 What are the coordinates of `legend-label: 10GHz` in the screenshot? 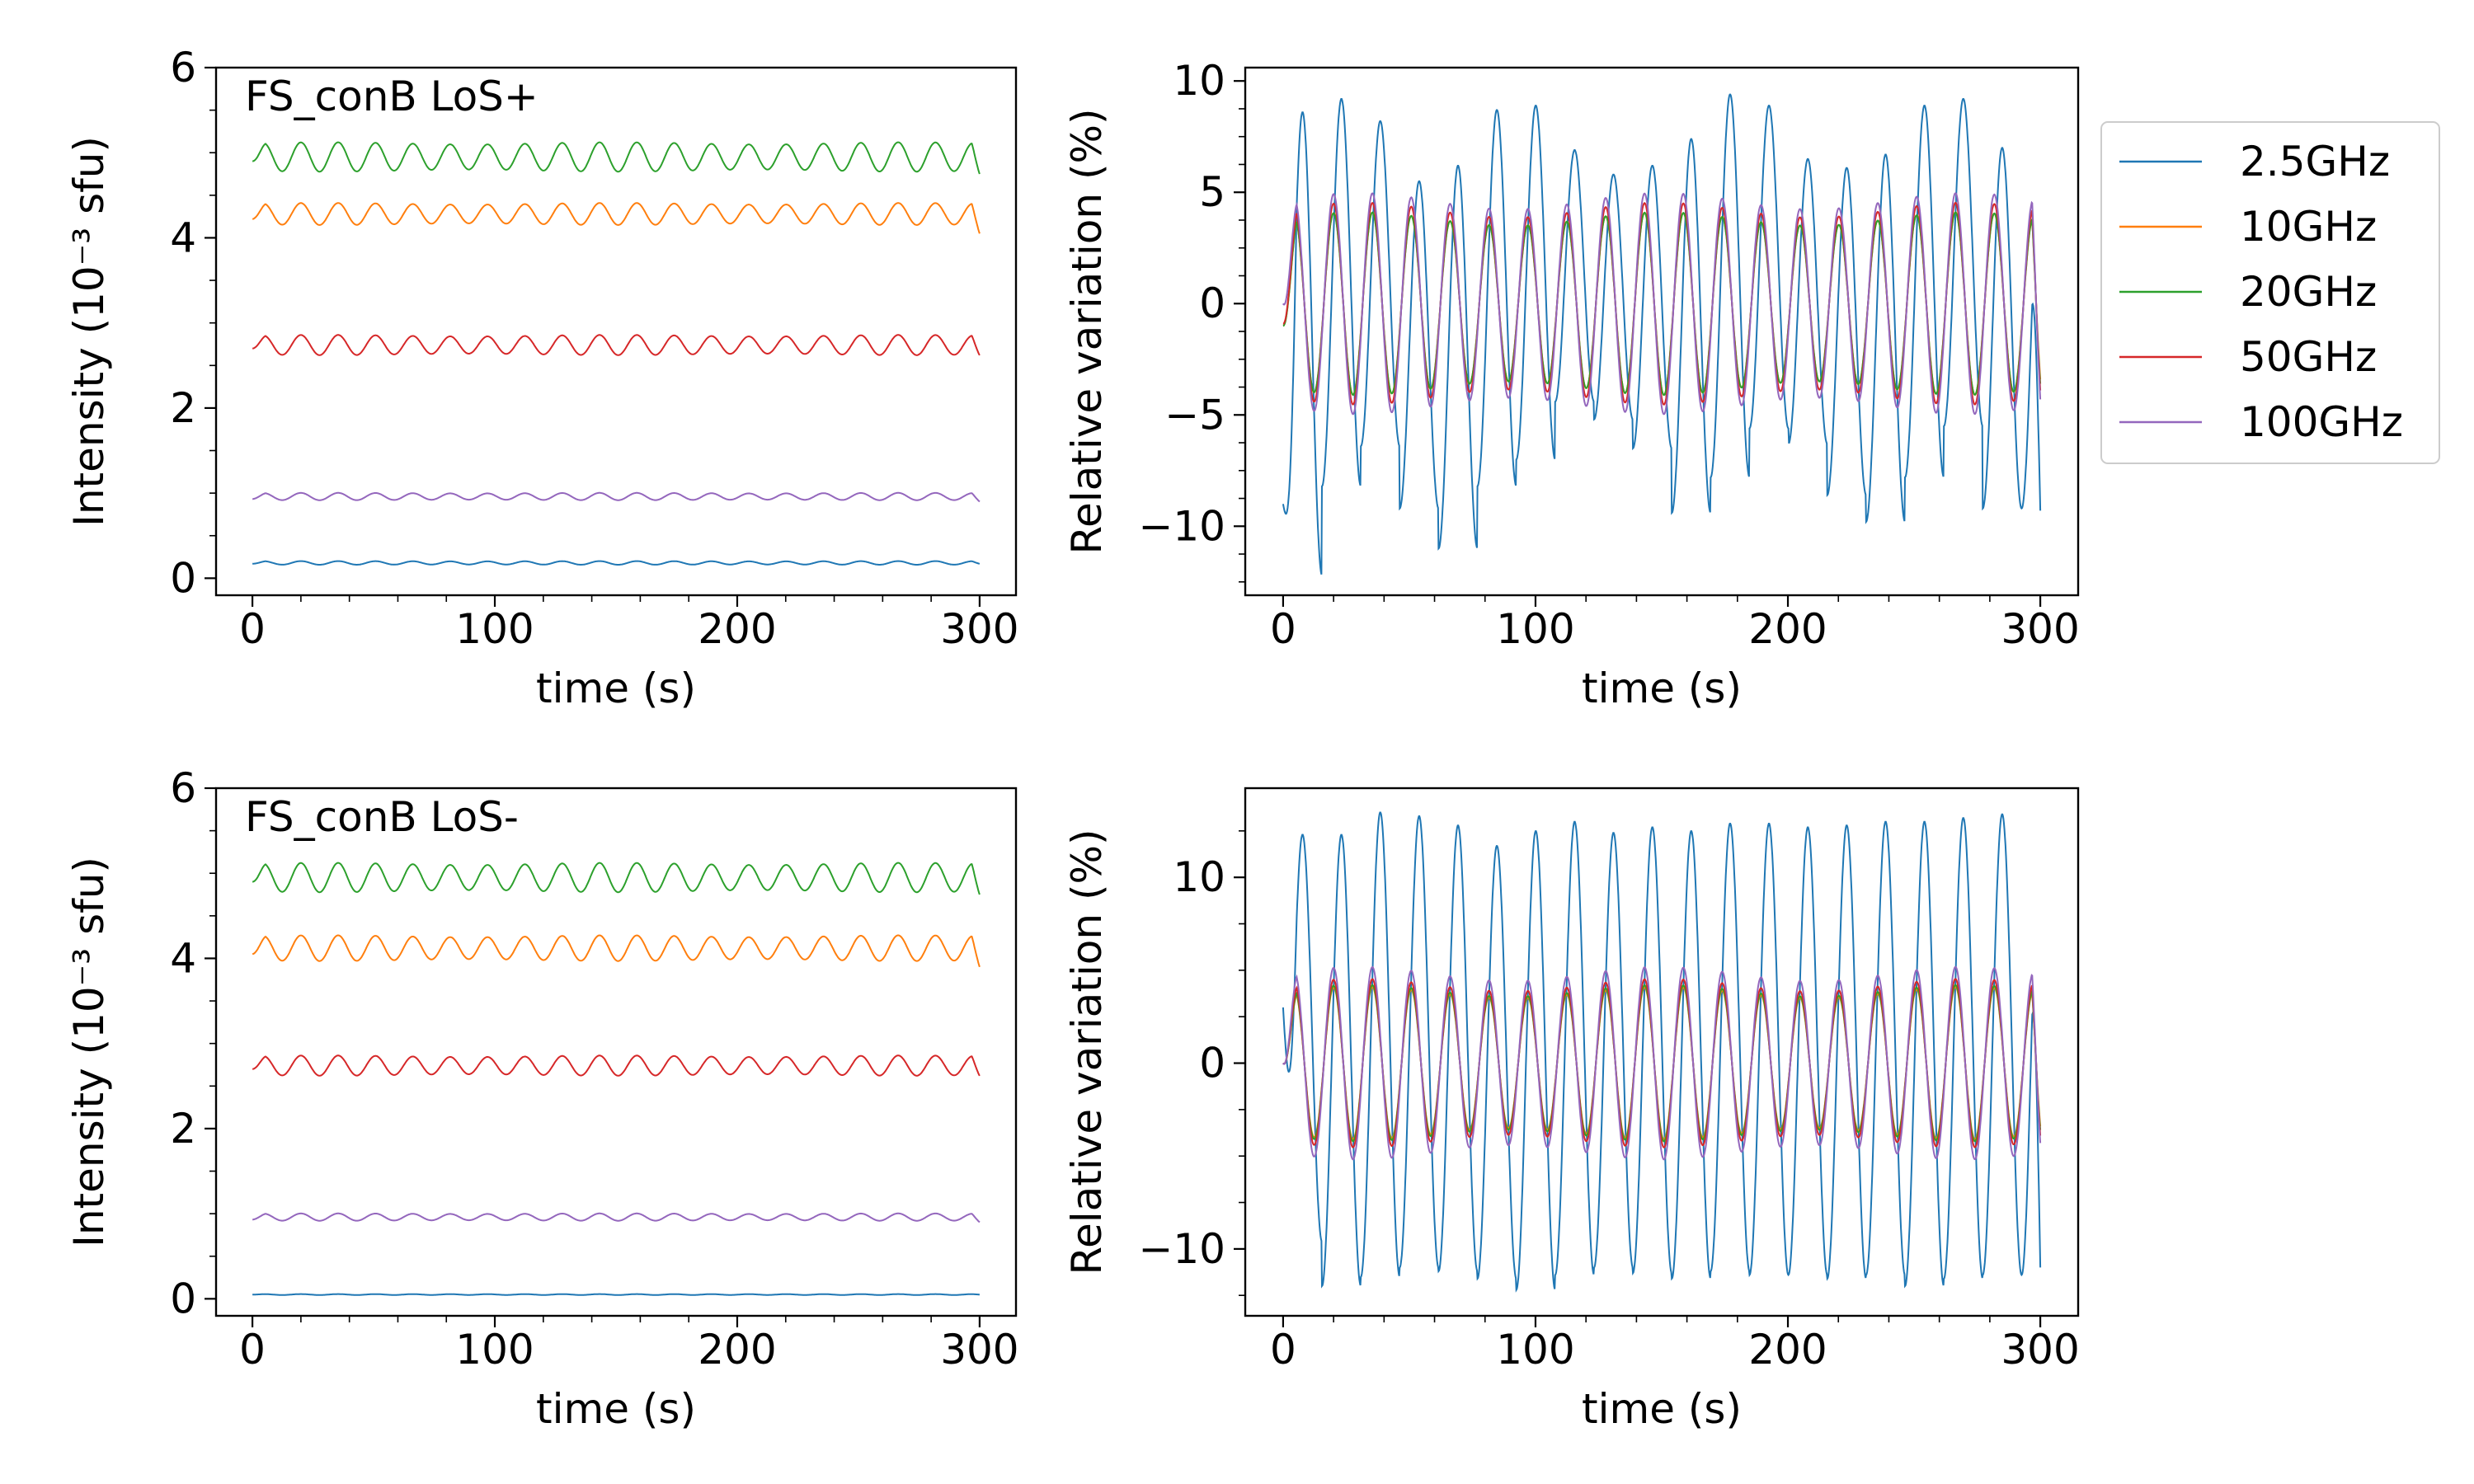 It's located at (2308, 227).